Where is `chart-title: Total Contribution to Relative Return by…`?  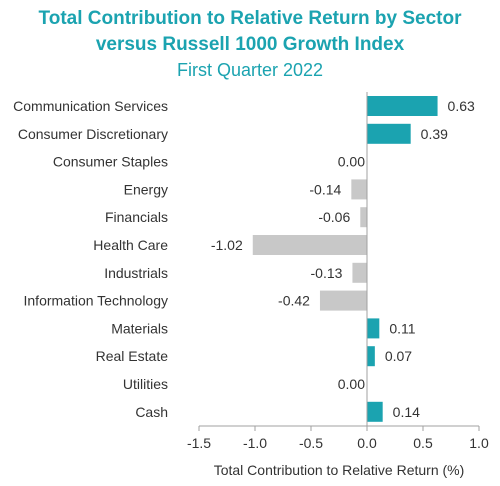 chart-title: Total Contribution to Relative Return by… is located at coordinates (250, 18).